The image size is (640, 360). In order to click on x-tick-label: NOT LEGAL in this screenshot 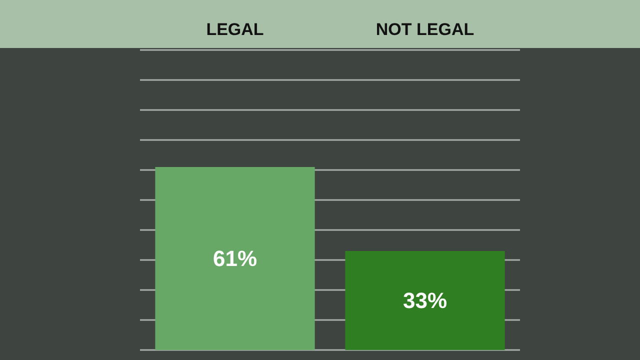, I will do `click(425, 29)`.